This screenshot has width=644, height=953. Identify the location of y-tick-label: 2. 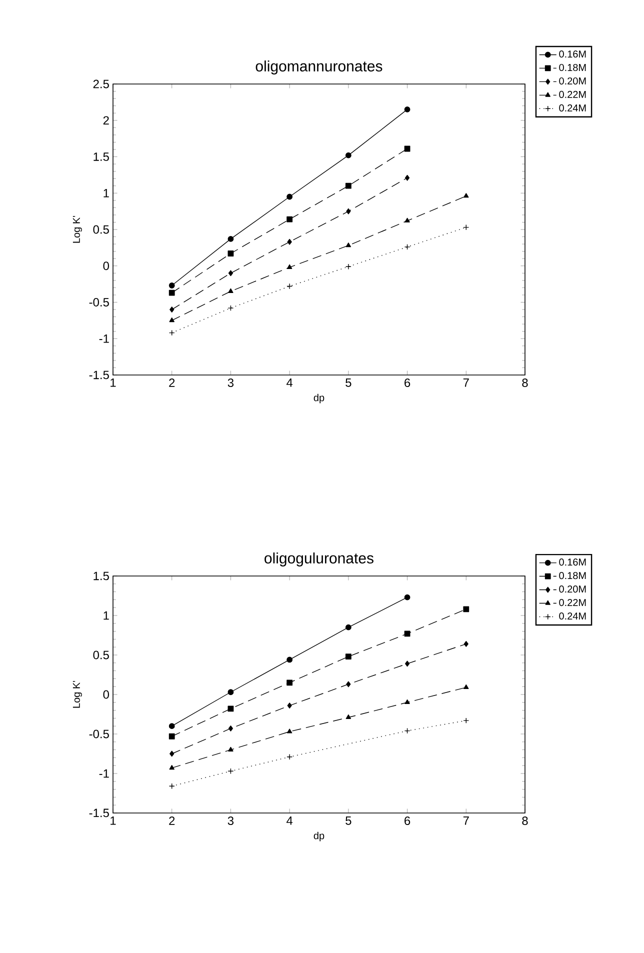
(106, 120).